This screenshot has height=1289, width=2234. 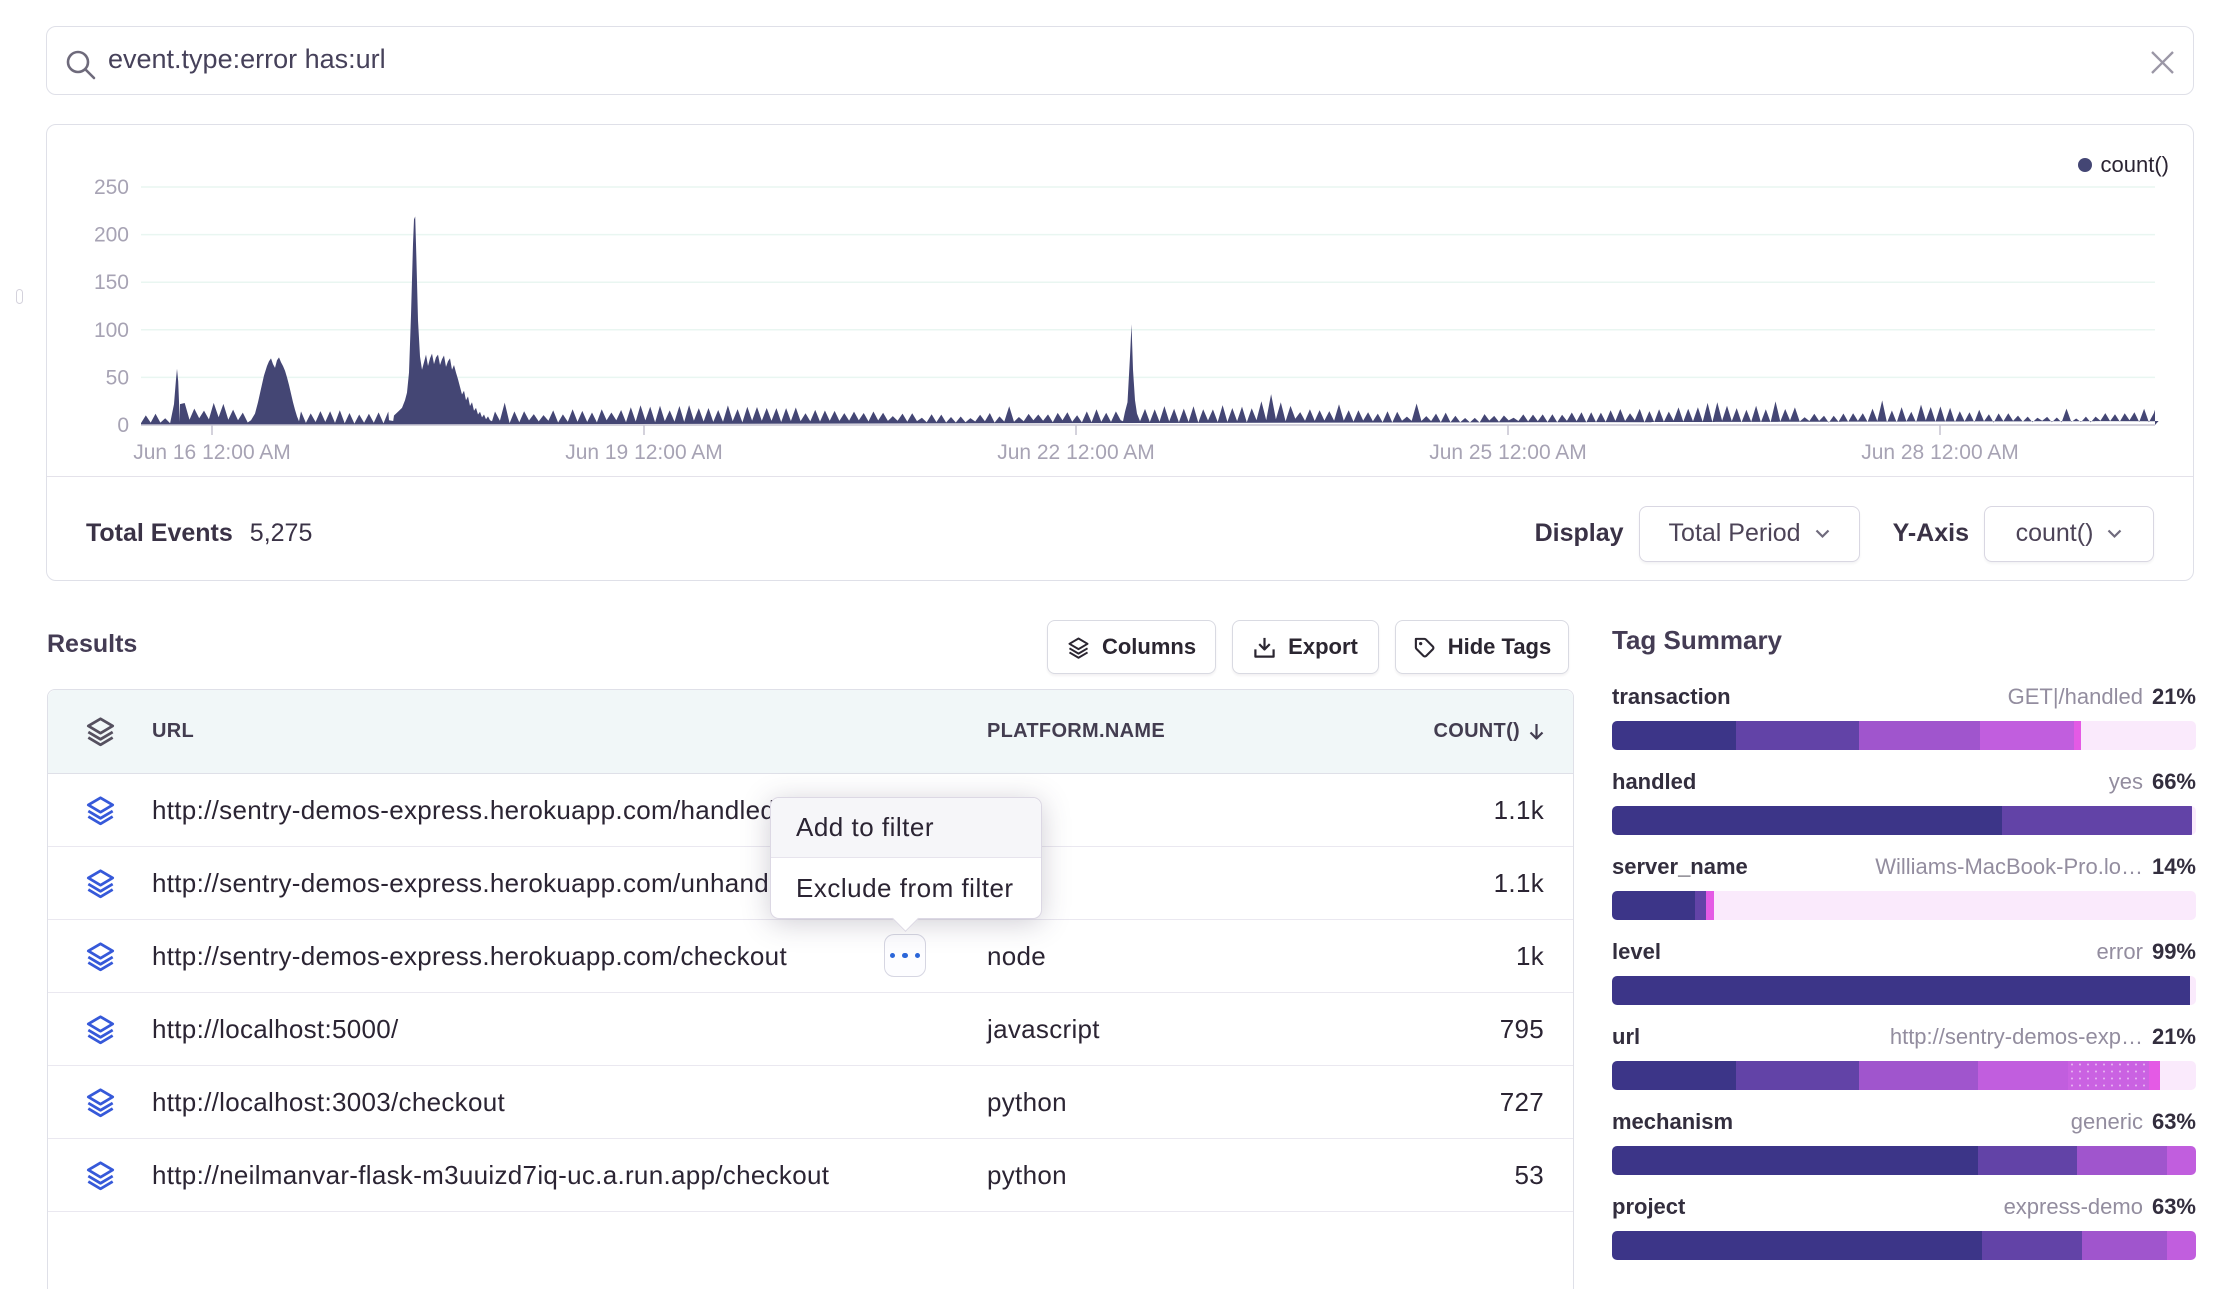 I want to click on svg-text: 100, so click(x=111, y=330).